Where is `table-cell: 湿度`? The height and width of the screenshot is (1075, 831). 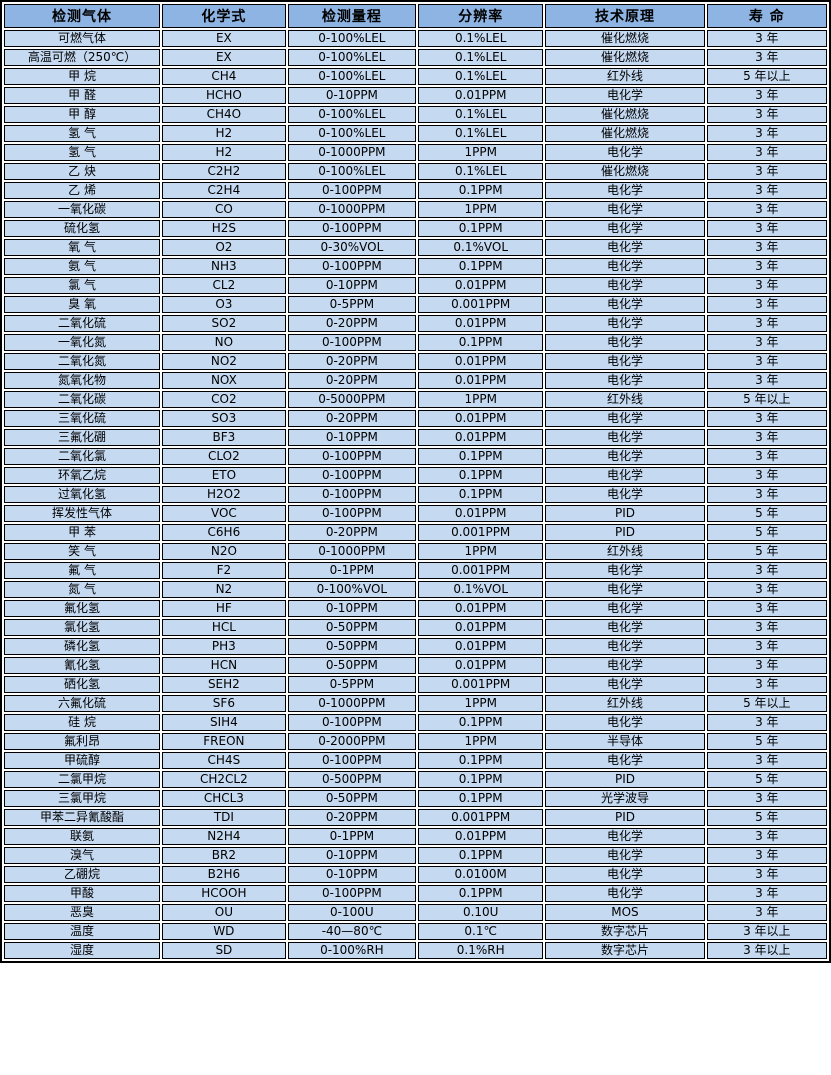
table-cell: 湿度 is located at coordinates (82, 950).